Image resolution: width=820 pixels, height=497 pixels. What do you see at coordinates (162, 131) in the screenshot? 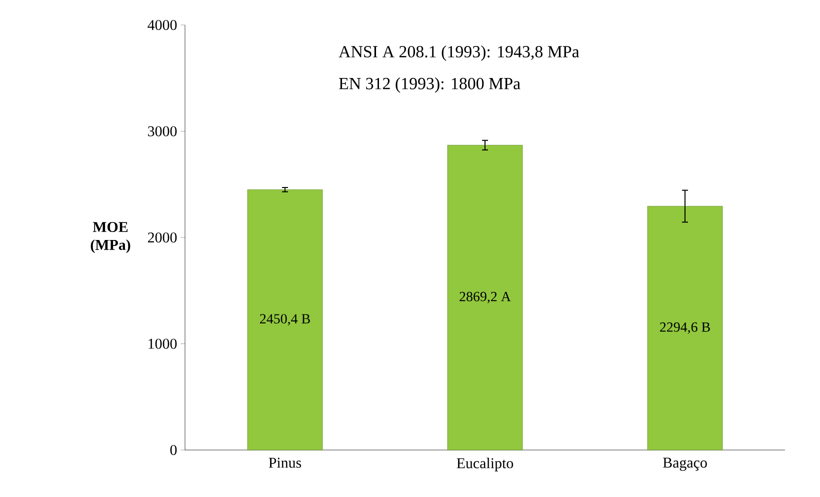
I see `y-tick-label: 3000` at bounding box center [162, 131].